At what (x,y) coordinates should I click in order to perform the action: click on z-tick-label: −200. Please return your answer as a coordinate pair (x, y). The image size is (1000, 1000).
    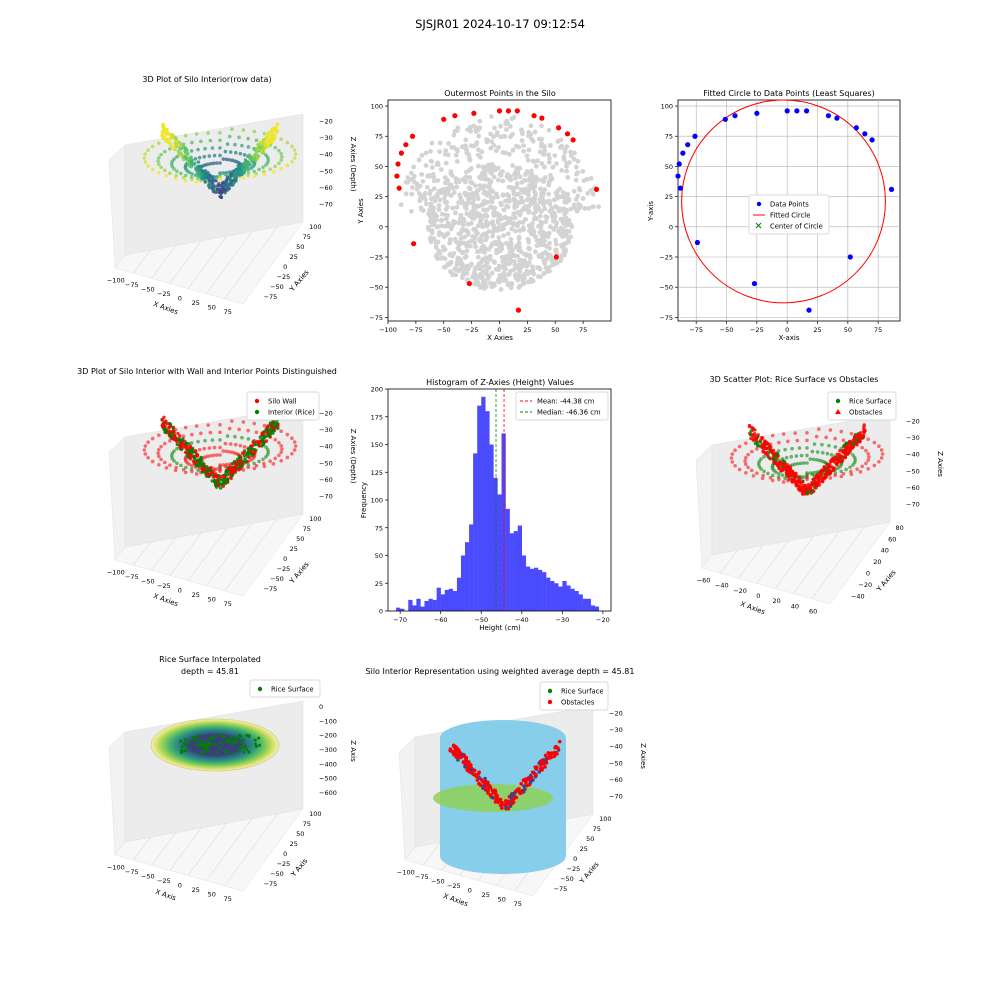
    Looking at the image, I should click on (328, 736).